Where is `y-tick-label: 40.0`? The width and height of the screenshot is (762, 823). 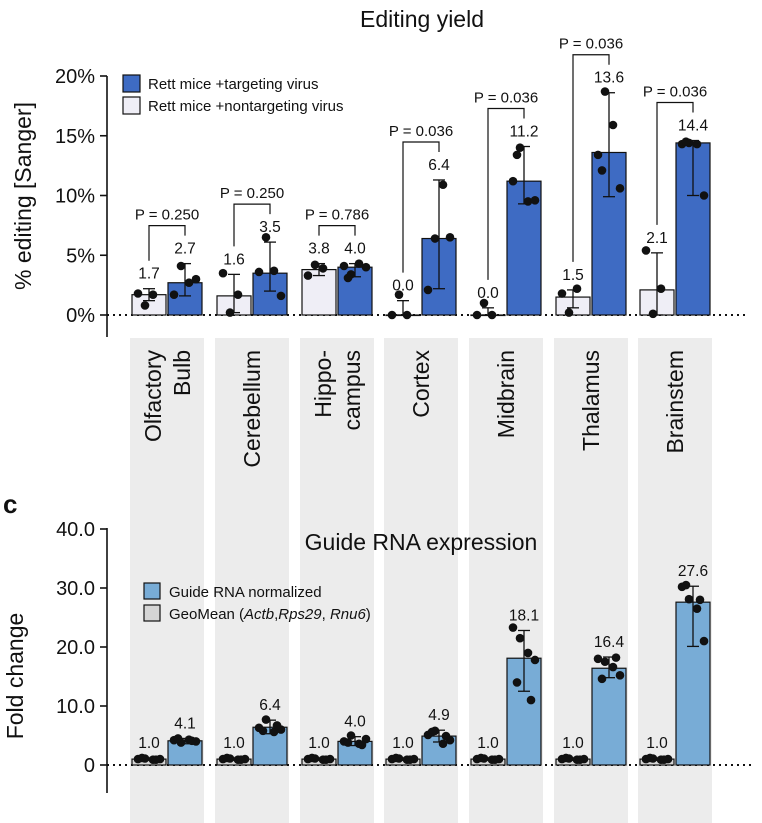
y-tick-label: 40.0 is located at coordinates (75, 530).